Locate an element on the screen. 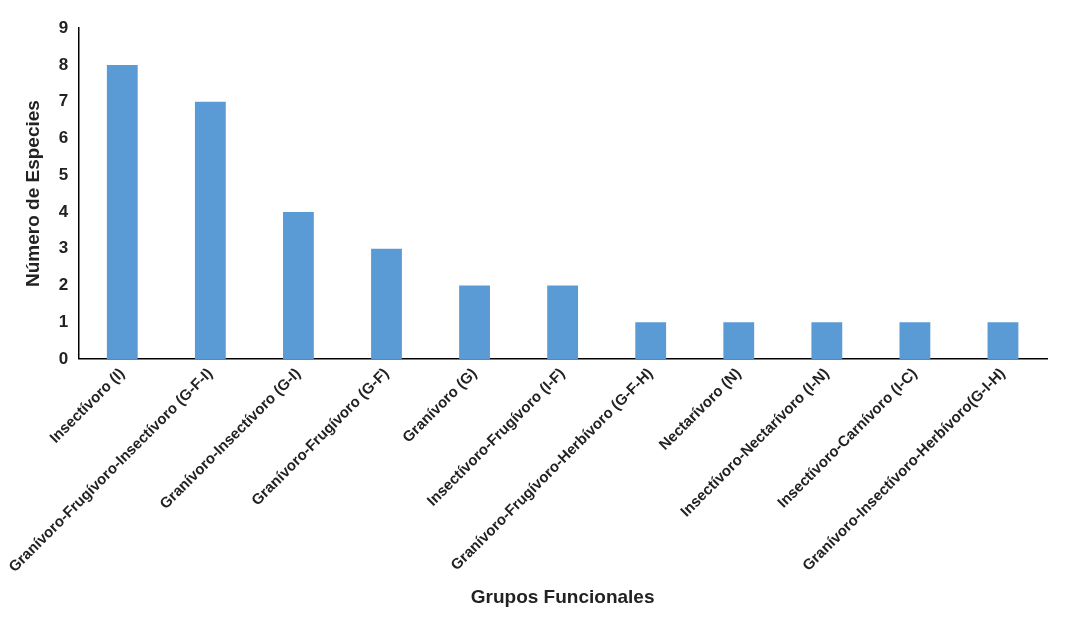 This screenshot has width=1065, height=625. y-tick-label: 5 is located at coordinates (63, 174).